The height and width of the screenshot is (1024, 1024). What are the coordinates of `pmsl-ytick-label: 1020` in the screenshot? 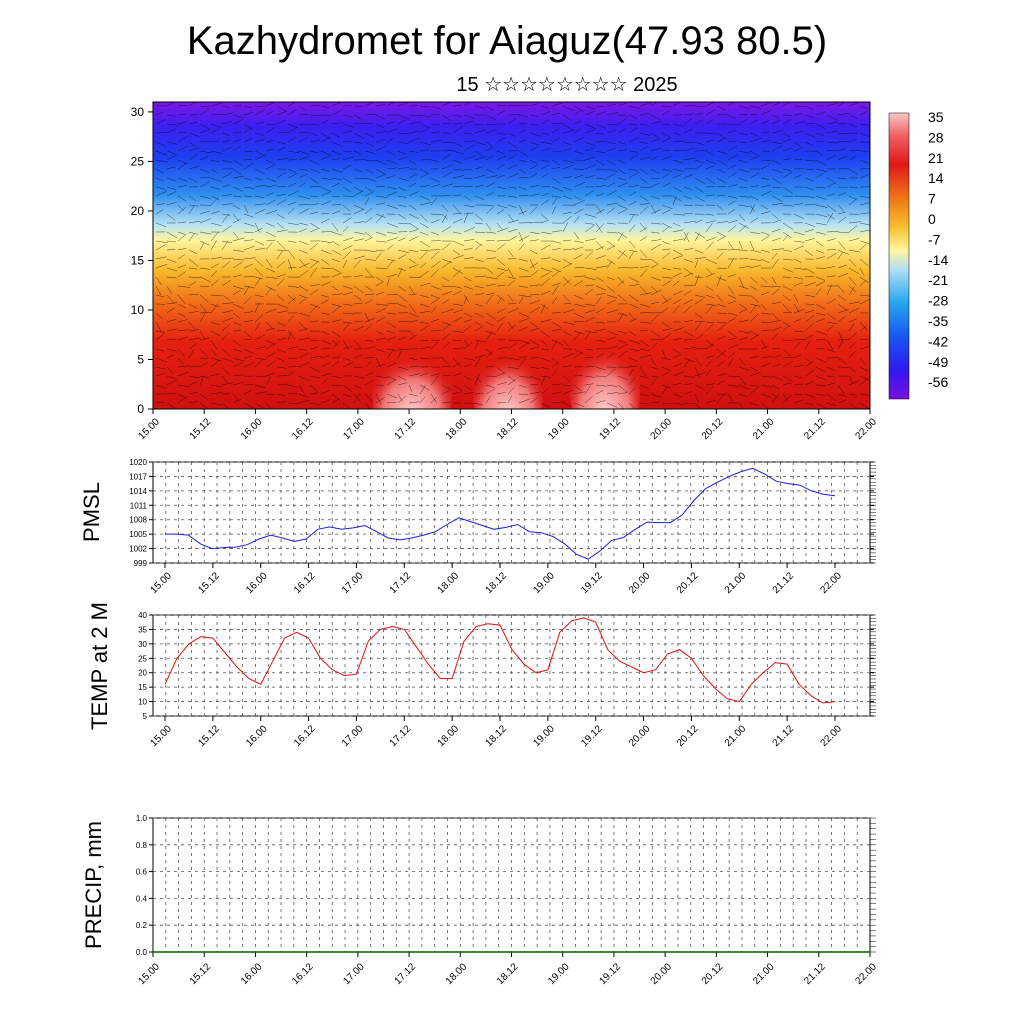 It's located at (138, 462).